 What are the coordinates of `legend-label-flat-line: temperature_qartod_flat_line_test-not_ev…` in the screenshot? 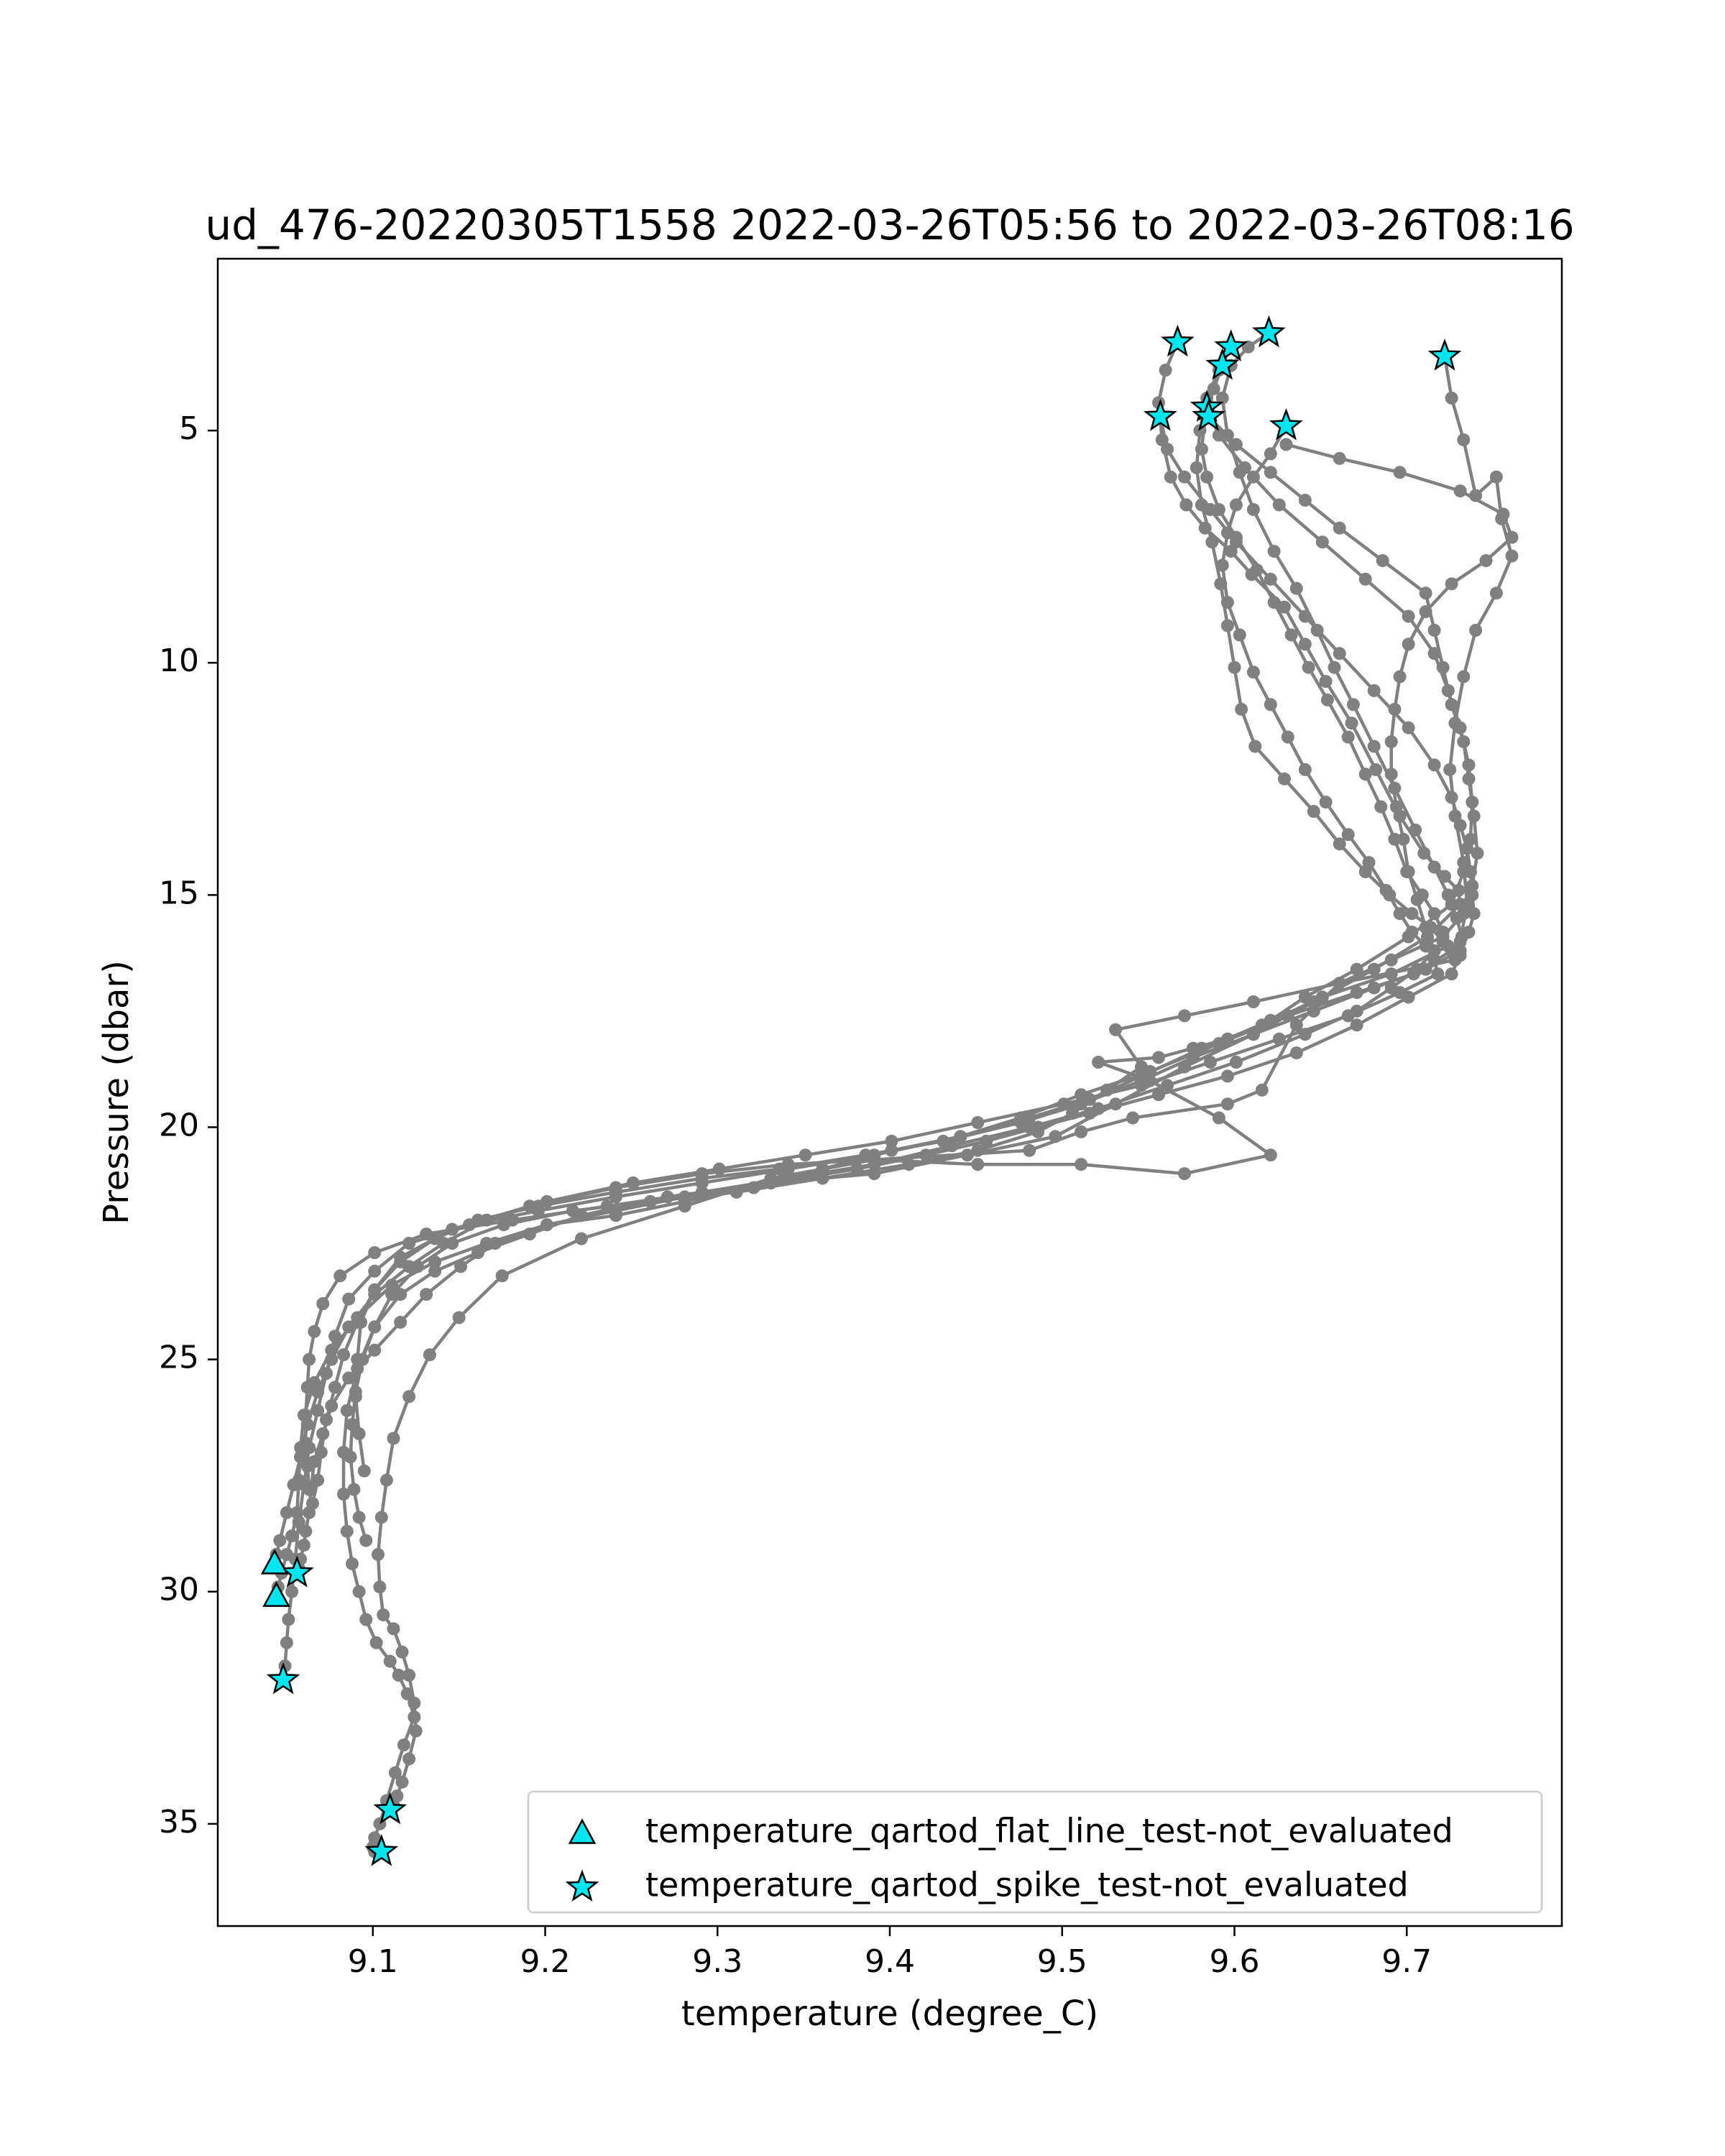 It's located at (1049, 1831).